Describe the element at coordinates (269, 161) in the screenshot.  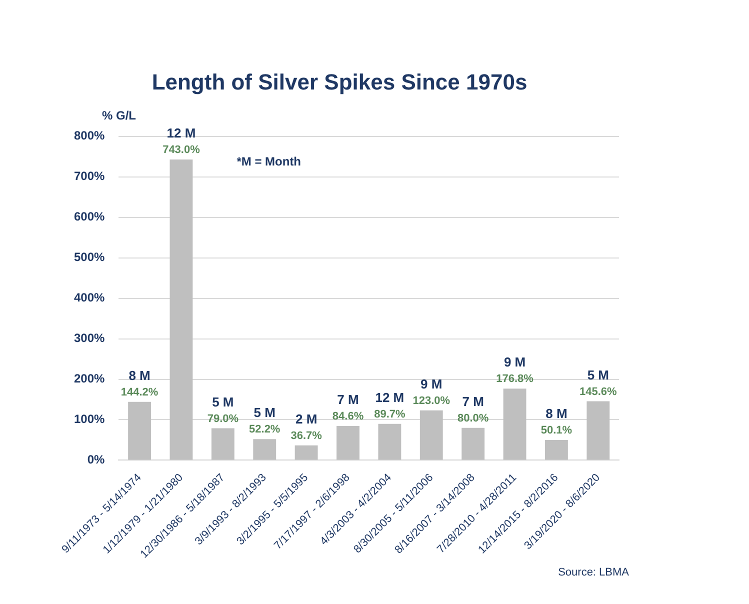
I see `annotation: *M = Month` at that location.